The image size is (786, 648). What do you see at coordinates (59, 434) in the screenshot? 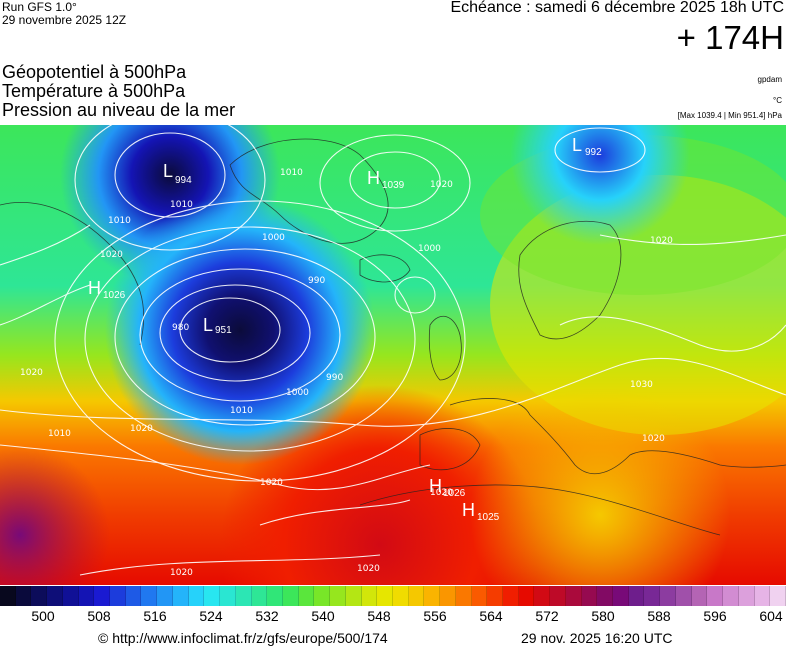
I see `isobar-label-15: 1010` at bounding box center [59, 434].